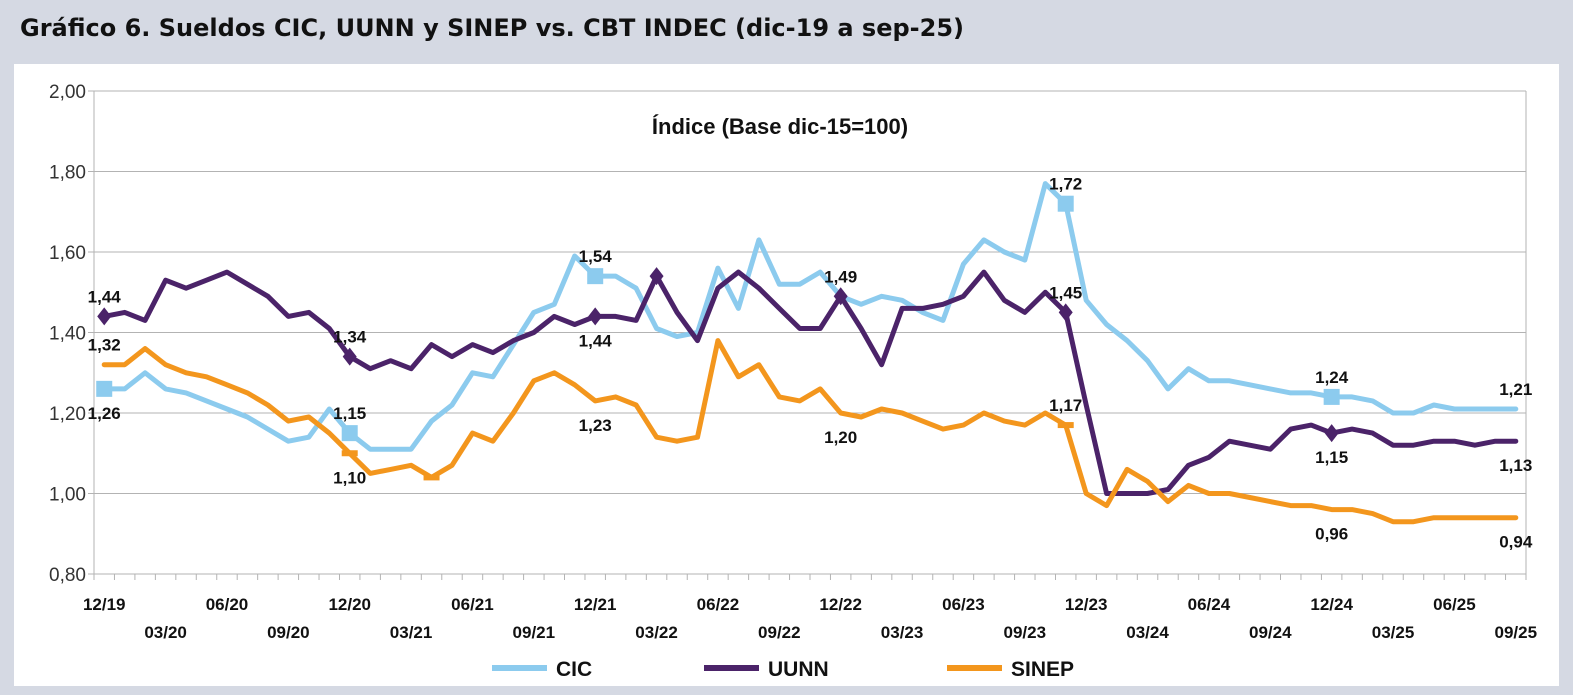 This screenshot has width=1573, height=695. What do you see at coordinates (1270, 632) in the screenshot?
I see `x-tick-label: 09/24` at bounding box center [1270, 632].